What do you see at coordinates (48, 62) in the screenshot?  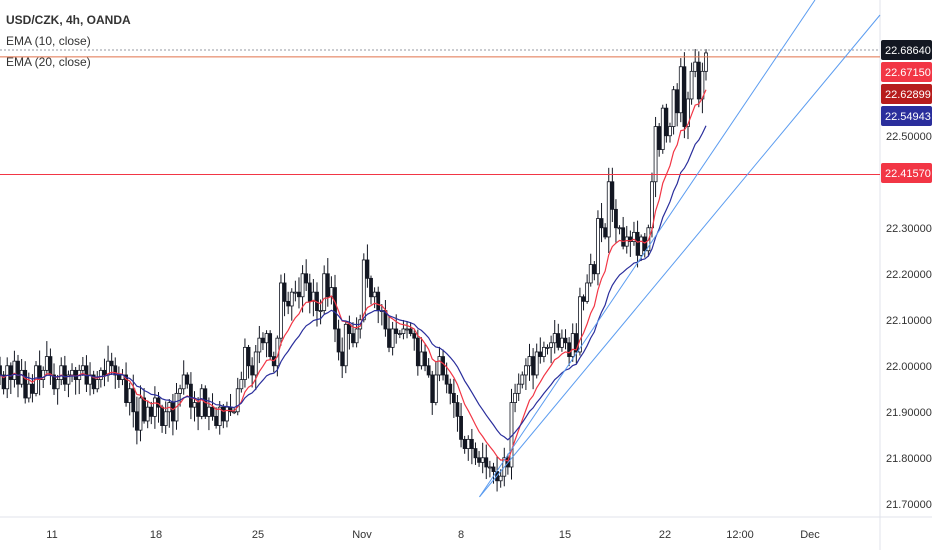 I see `ema20-legend: EMA (20, close)` at bounding box center [48, 62].